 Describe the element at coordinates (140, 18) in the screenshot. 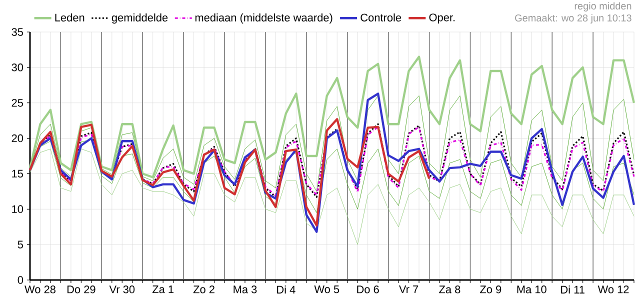

I see `legend-label: gemiddelde` at that location.